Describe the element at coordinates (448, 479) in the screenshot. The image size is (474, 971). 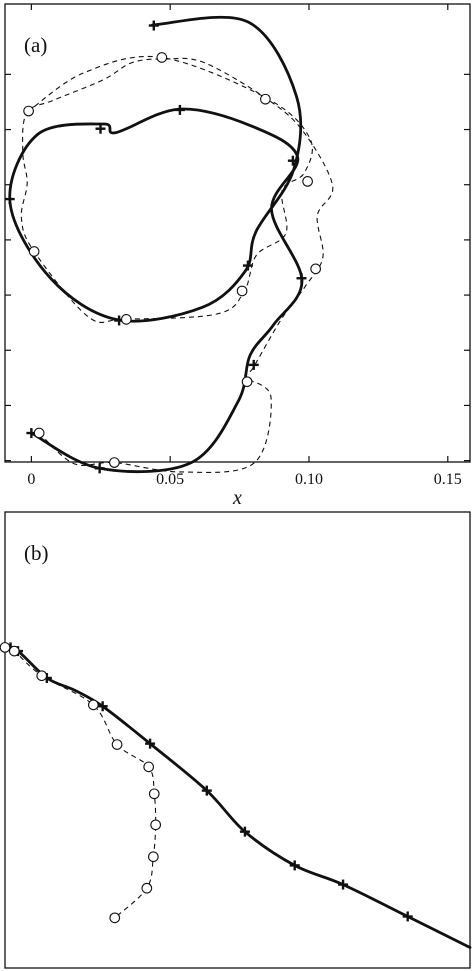
I see `x-tick-label: 0.15` at that location.